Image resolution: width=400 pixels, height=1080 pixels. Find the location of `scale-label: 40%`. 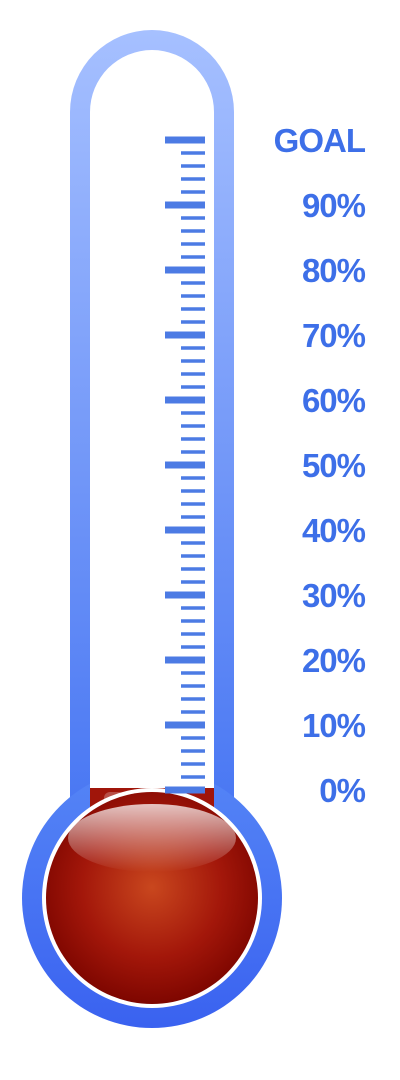

scale-label: 40% is located at coordinates (334, 530).